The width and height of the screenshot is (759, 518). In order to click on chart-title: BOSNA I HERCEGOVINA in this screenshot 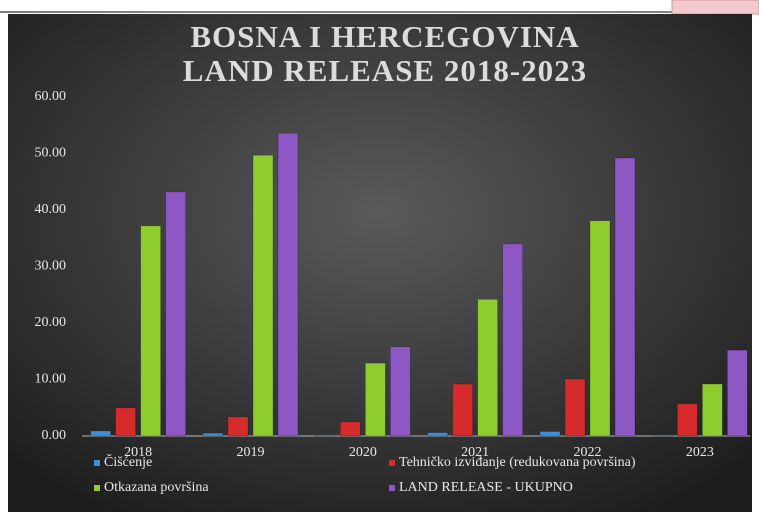, I will do `click(384, 36)`.